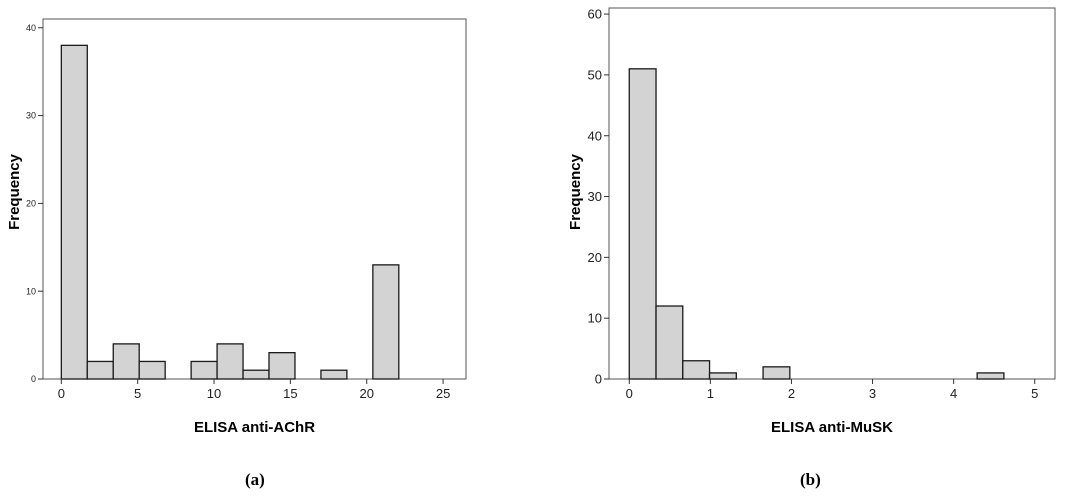 This screenshot has width=1080, height=500. What do you see at coordinates (443, 393) in the screenshot?
I see `x-tick-label: 25` at bounding box center [443, 393].